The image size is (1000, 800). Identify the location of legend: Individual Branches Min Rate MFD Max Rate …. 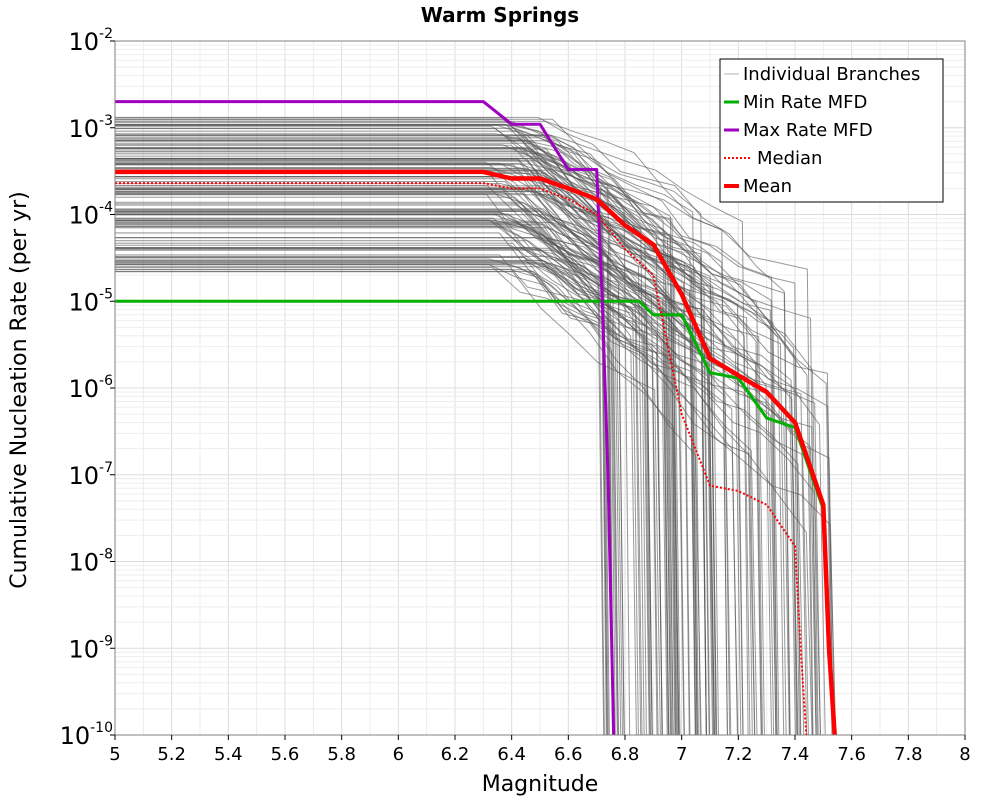
(831, 130).